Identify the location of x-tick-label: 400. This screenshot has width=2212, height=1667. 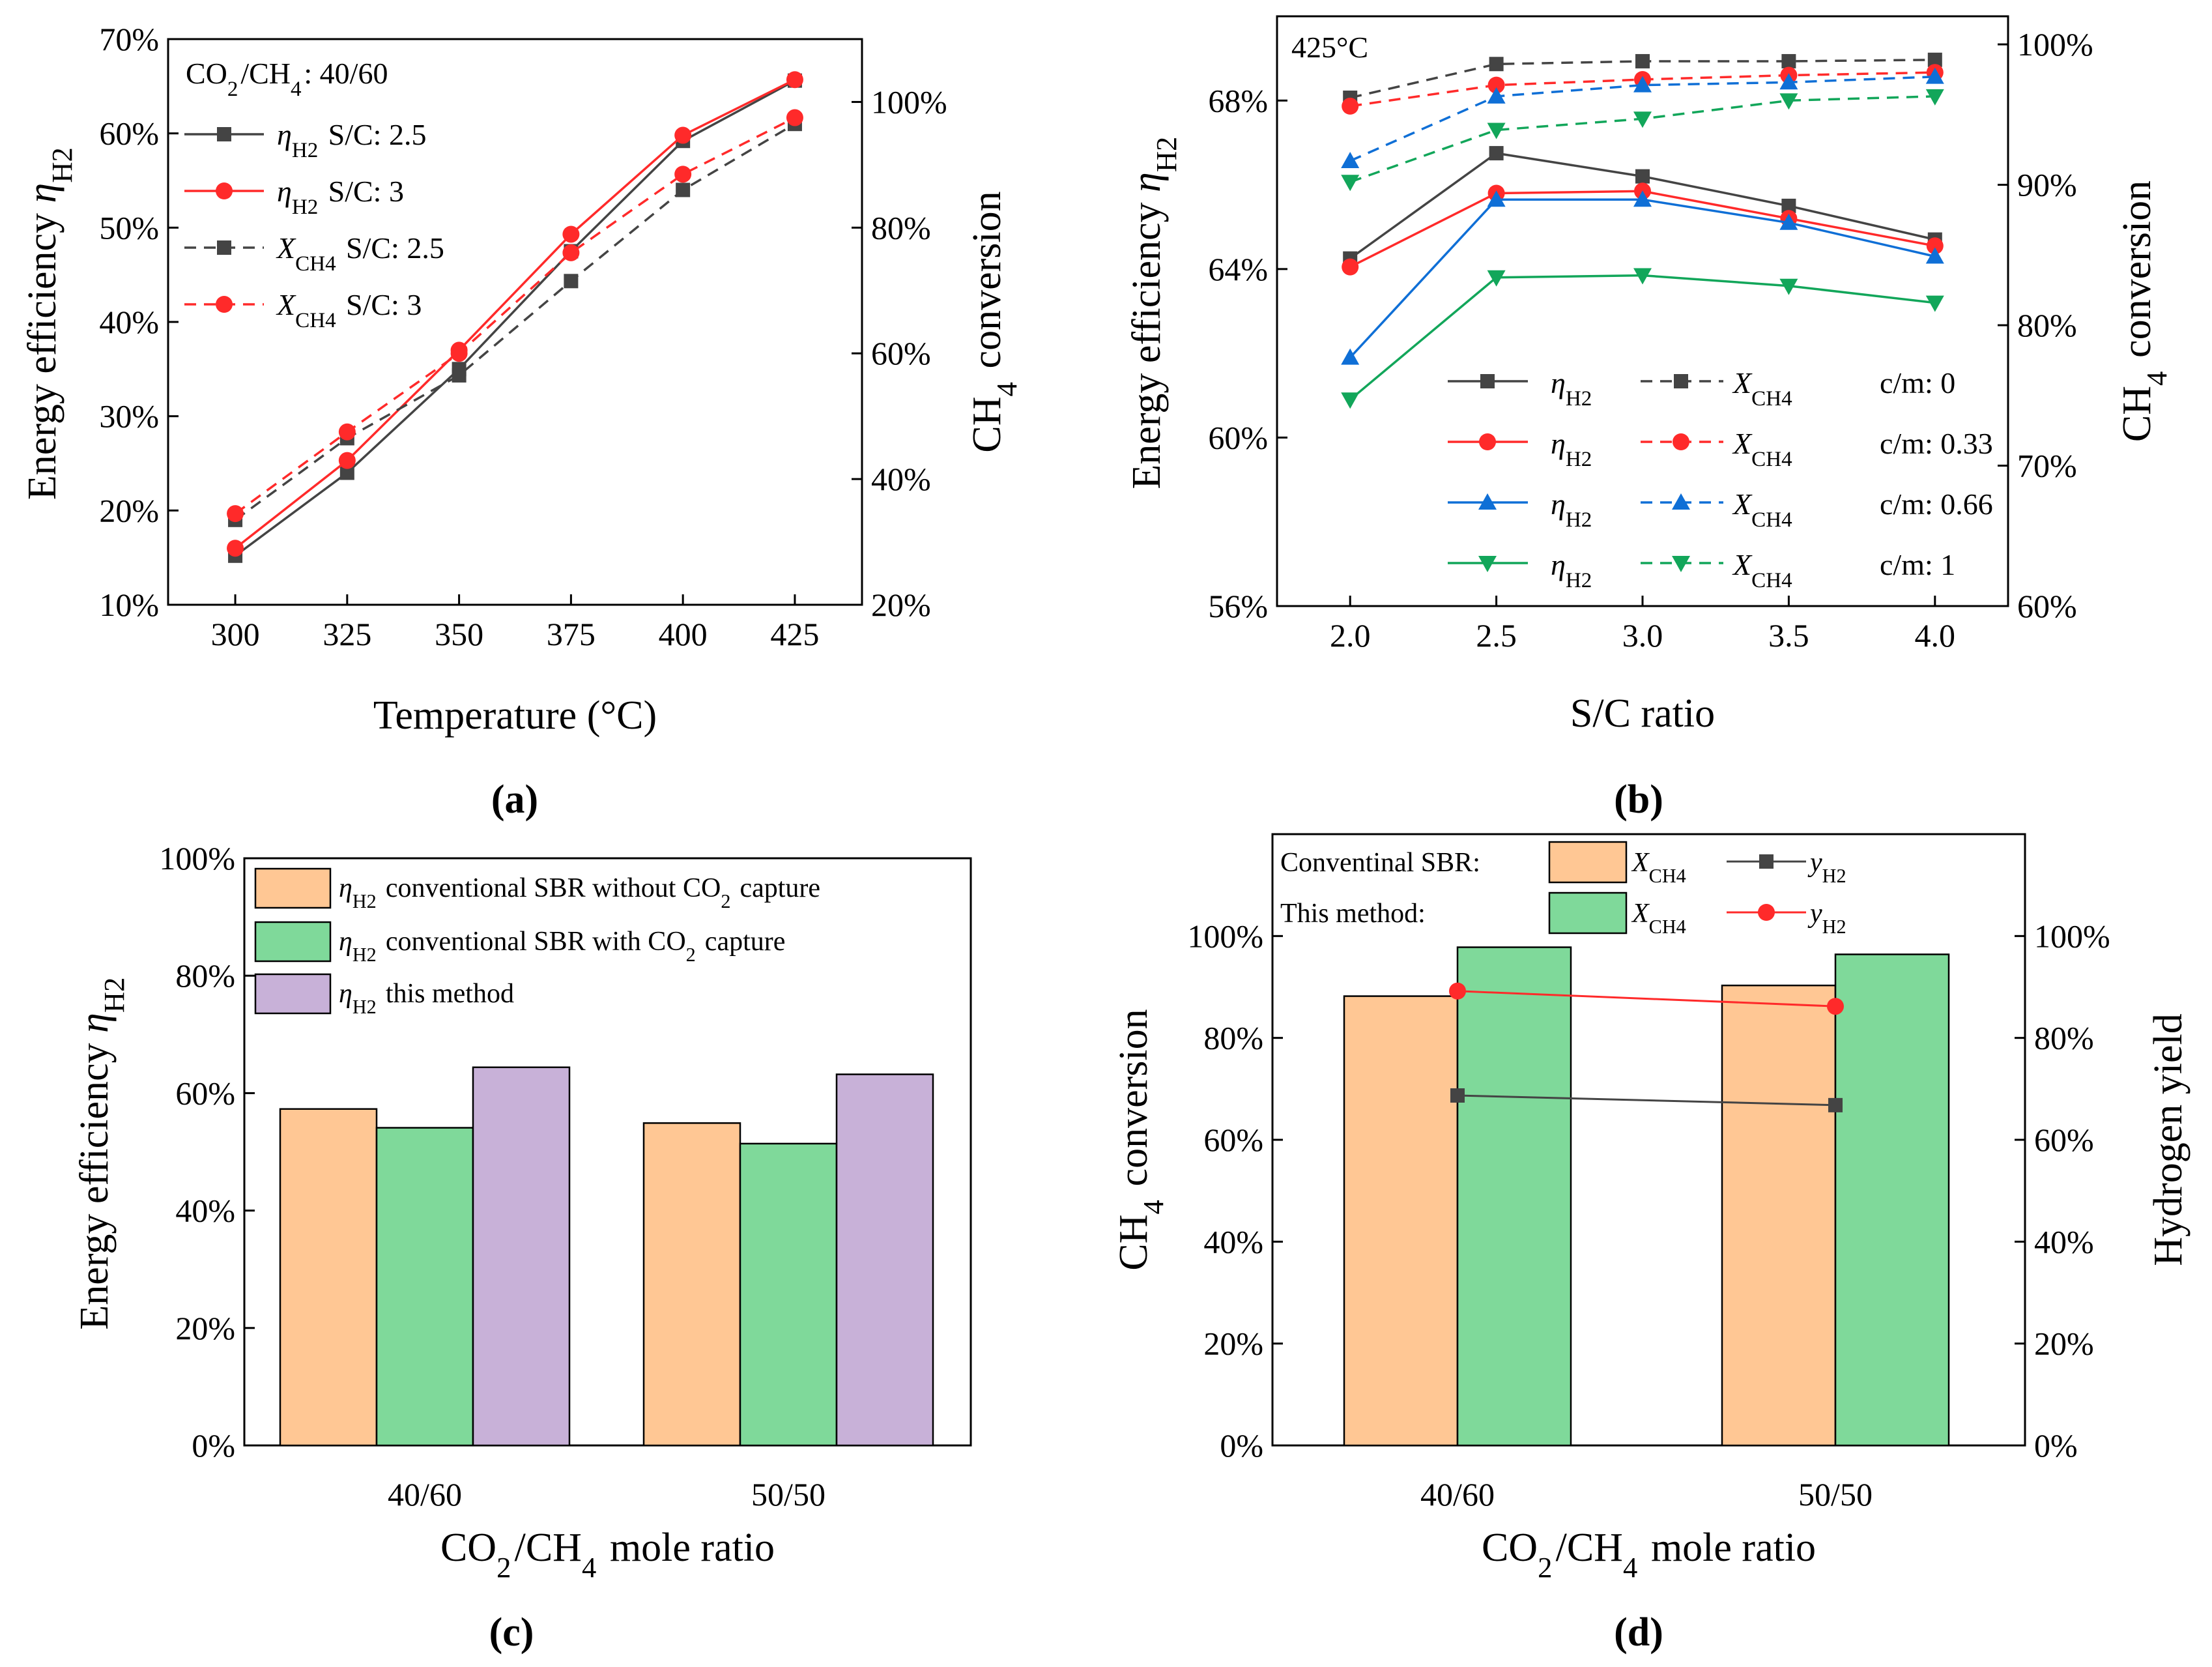
(683, 634).